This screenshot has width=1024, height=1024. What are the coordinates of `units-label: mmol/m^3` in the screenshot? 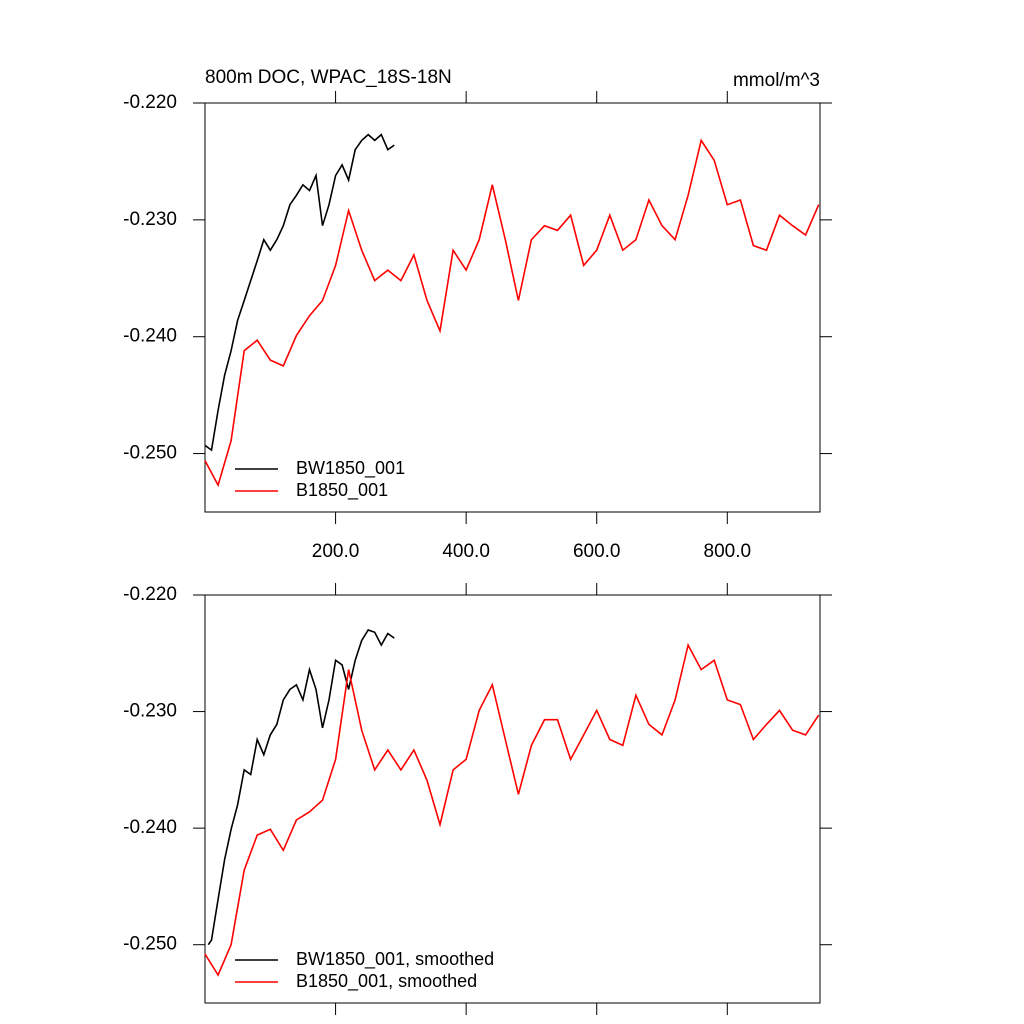 It's located at (776, 80).